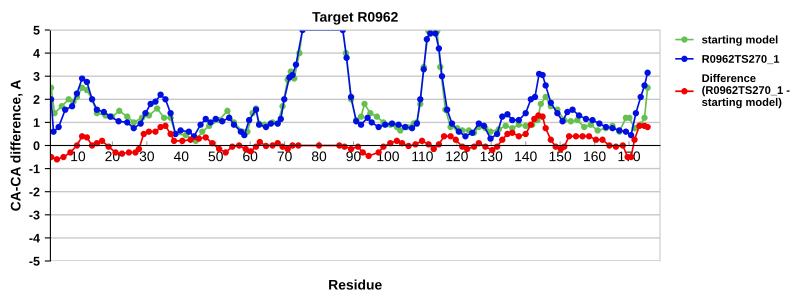 Image resolution: width=800 pixels, height=300 pixels. I want to click on y-tick-label: 1, so click(37, 122).